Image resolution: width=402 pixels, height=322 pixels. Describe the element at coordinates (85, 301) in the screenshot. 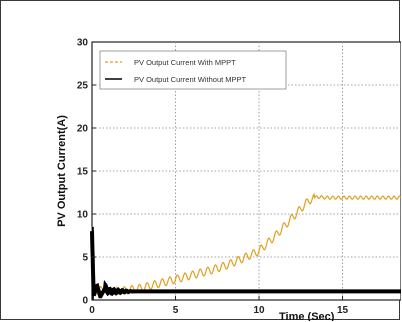

I see `y-tick-label-0: 0` at that location.